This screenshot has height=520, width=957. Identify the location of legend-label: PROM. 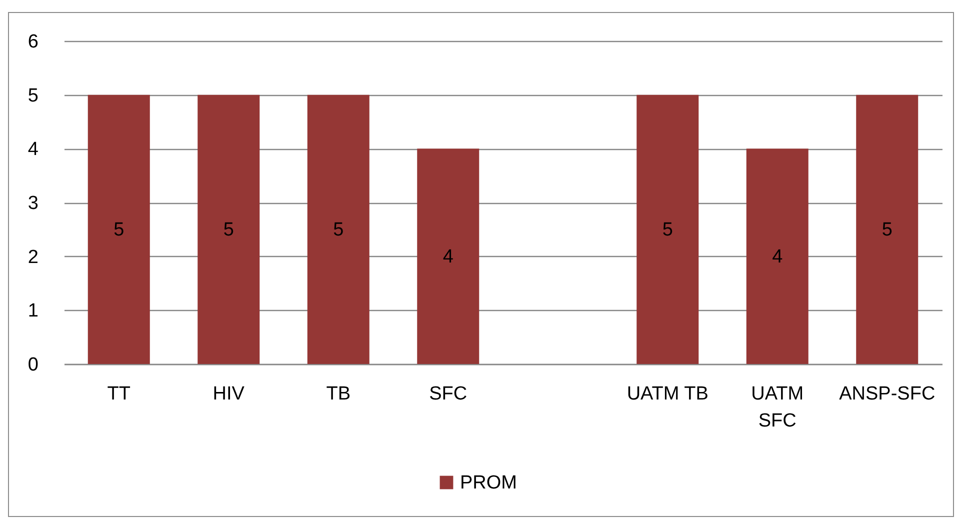
(488, 483).